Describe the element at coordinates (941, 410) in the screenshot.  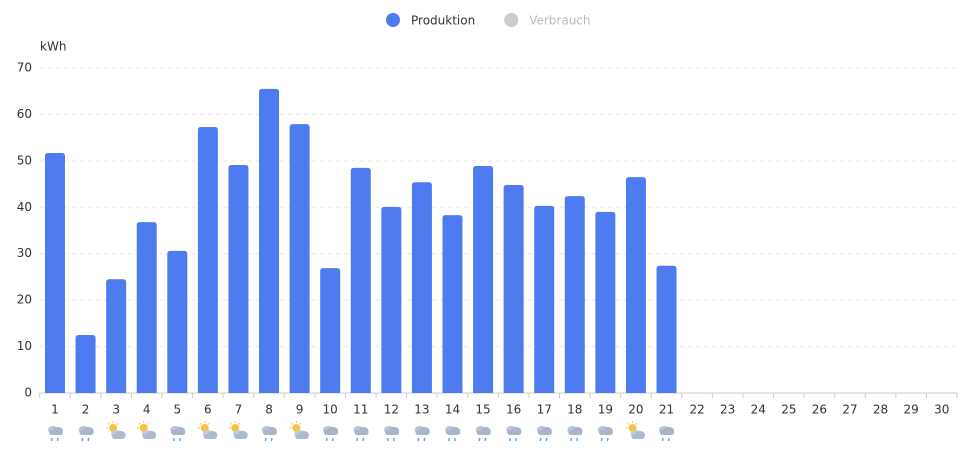
I see `x-tick-label: 30` at that location.